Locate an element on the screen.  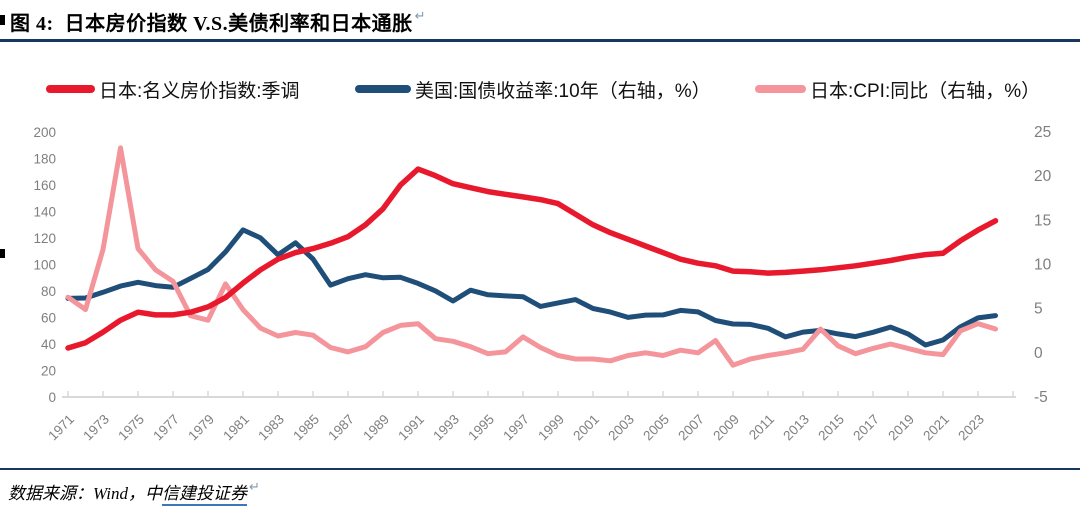
x-tick-label: 1985 is located at coordinates (306, 428).